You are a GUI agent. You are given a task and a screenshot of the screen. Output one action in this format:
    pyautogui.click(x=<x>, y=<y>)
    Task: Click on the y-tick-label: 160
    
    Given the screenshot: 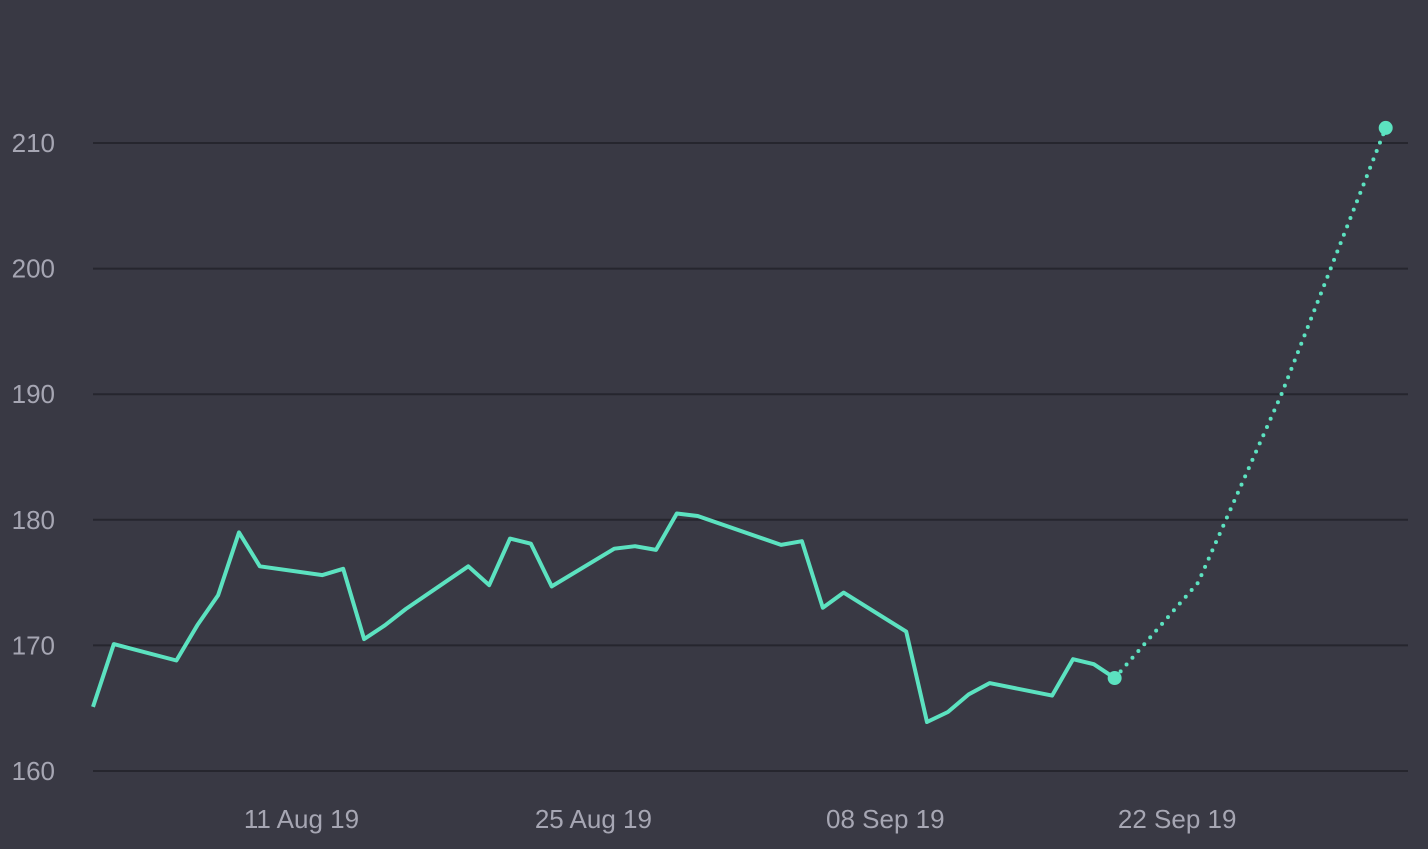 What is the action you would take?
    pyautogui.click(x=33, y=771)
    